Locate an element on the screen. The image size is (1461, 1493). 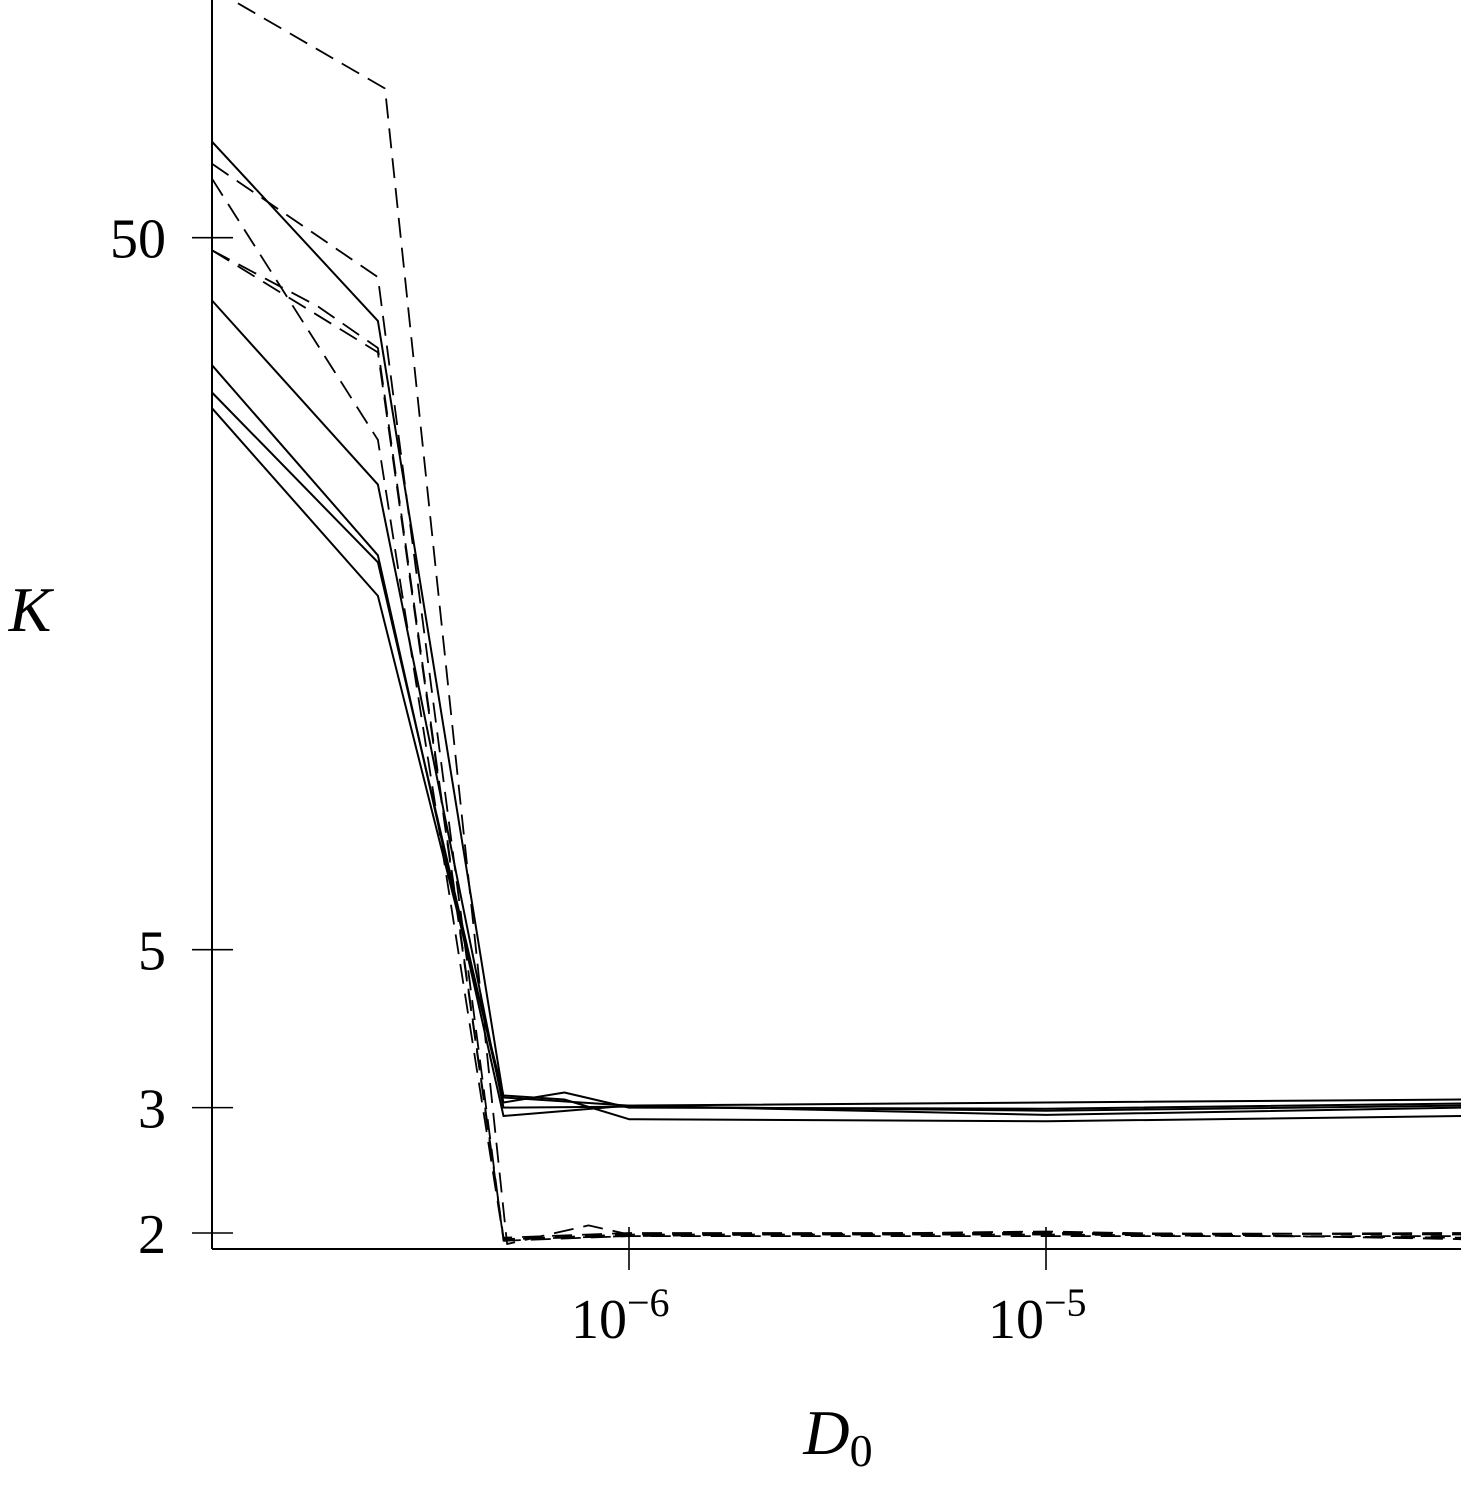
x-tick-label-1: 10⁻⁶ is located at coordinates (620, 1315).